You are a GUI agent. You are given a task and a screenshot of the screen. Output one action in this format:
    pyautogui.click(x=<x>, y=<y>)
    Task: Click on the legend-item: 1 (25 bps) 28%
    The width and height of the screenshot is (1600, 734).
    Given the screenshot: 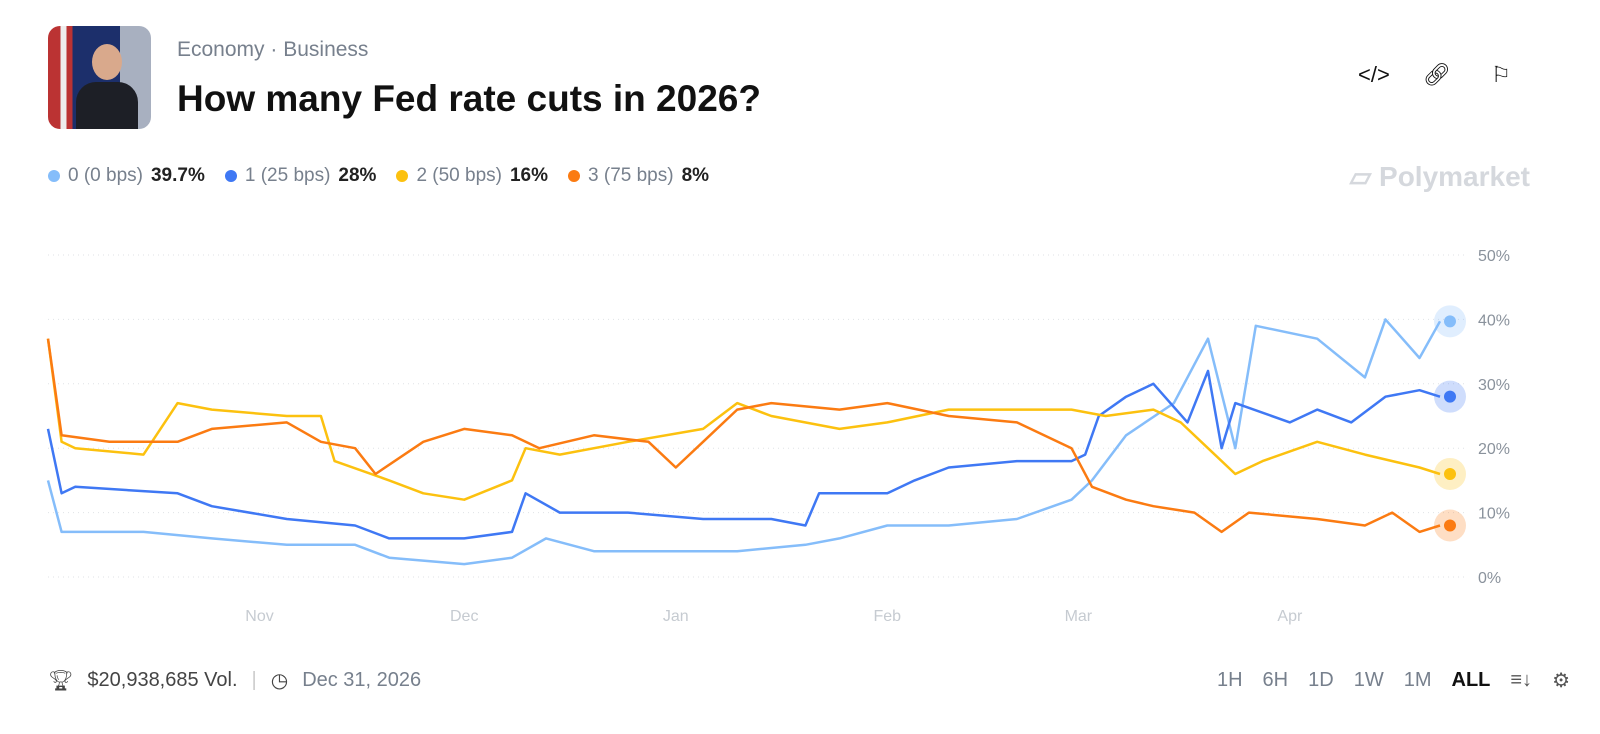 What is the action you would take?
    pyautogui.click(x=300, y=176)
    